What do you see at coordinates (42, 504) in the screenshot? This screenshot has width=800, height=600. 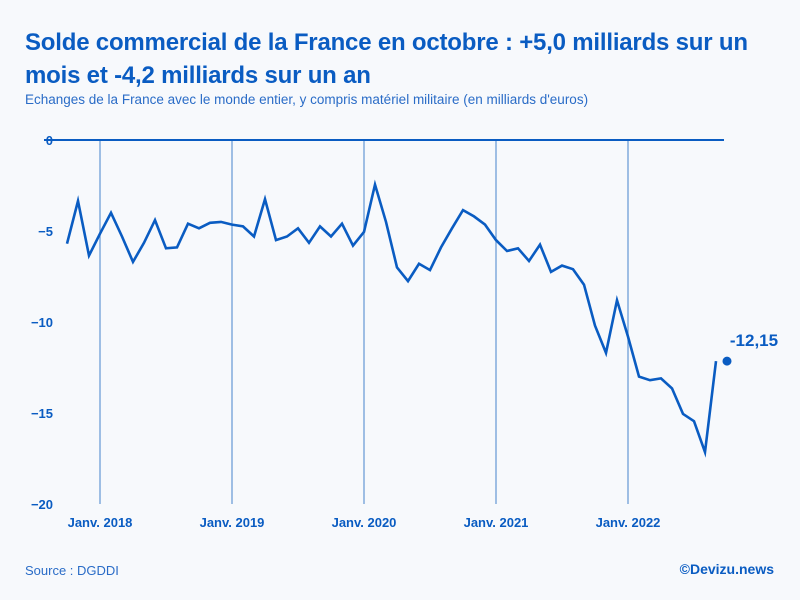 I see `y-tick-label: −20` at bounding box center [42, 504].